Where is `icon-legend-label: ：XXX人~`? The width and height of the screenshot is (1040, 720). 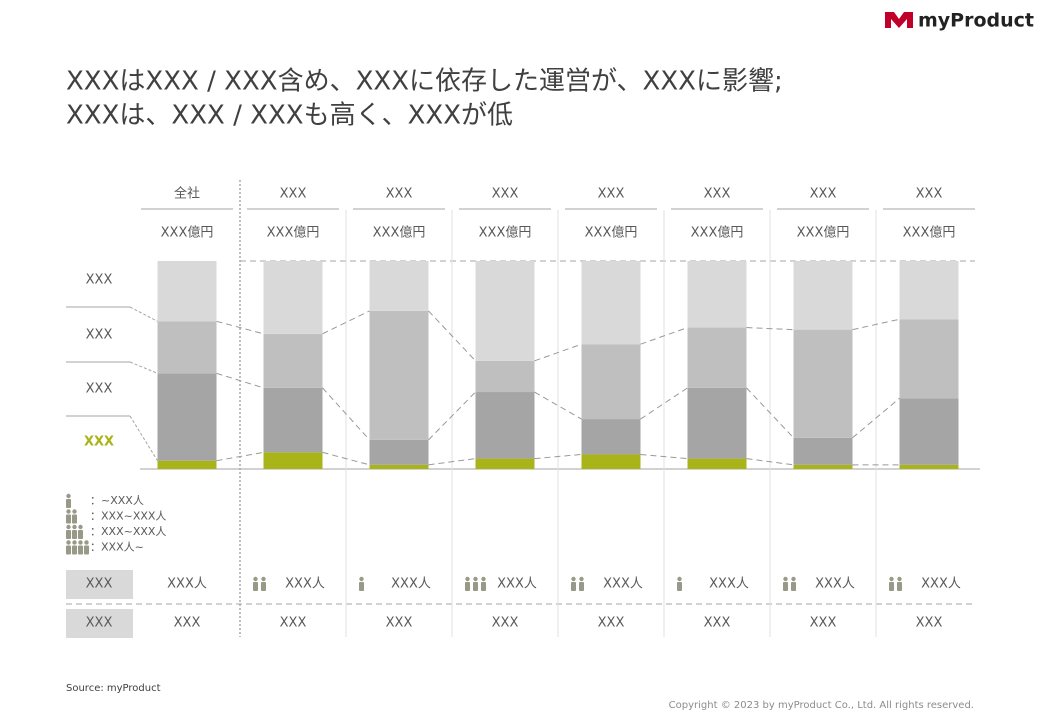
icon-legend-label: ：XXX人~ is located at coordinates (117, 547).